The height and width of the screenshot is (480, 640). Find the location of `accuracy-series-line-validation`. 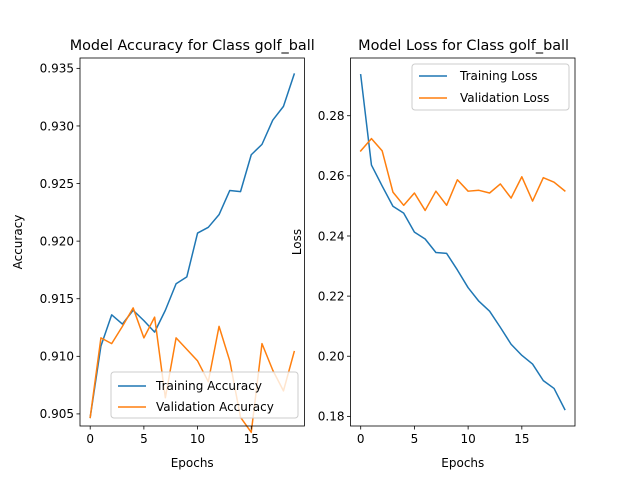

accuracy-series-line-validation is located at coordinates (192, 370).